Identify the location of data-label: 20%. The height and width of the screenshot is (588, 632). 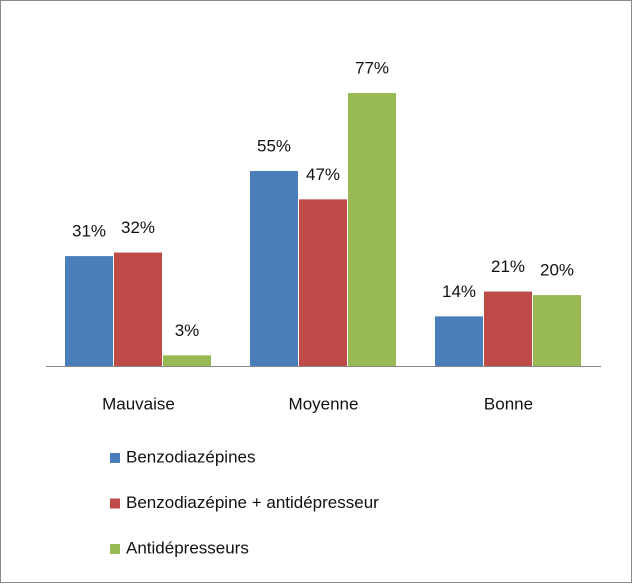
(557, 270).